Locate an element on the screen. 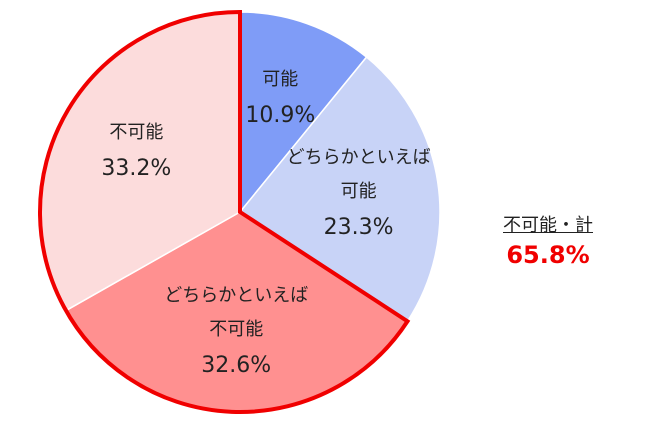 Image resolution: width=650 pixels, height=431 pixels. slice-name: 可能 is located at coordinates (280, 79).